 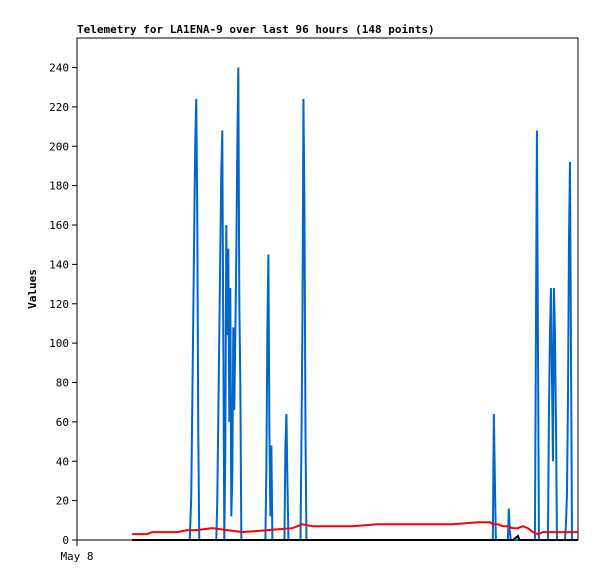 What do you see at coordinates (59, 107) in the screenshot?
I see `y-tick-label: 220` at bounding box center [59, 107].